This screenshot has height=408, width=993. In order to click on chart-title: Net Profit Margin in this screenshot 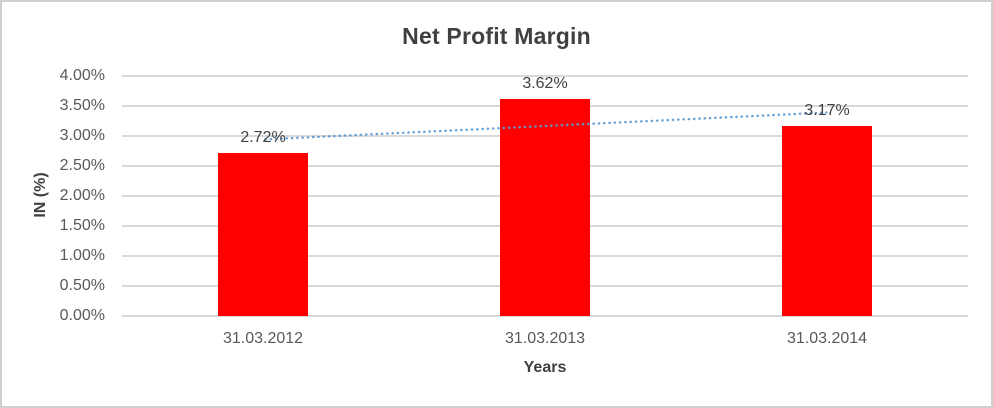, I will do `click(496, 36)`.